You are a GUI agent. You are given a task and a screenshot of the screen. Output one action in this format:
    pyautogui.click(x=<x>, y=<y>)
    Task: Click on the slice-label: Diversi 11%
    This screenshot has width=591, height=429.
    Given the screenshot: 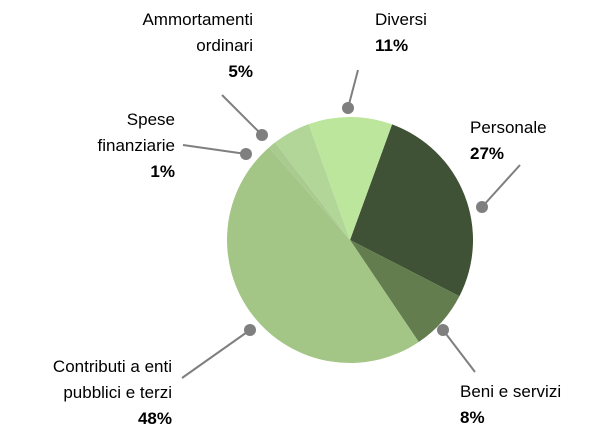 What is the action you would take?
    pyautogui.click(x=425, y=33)
    